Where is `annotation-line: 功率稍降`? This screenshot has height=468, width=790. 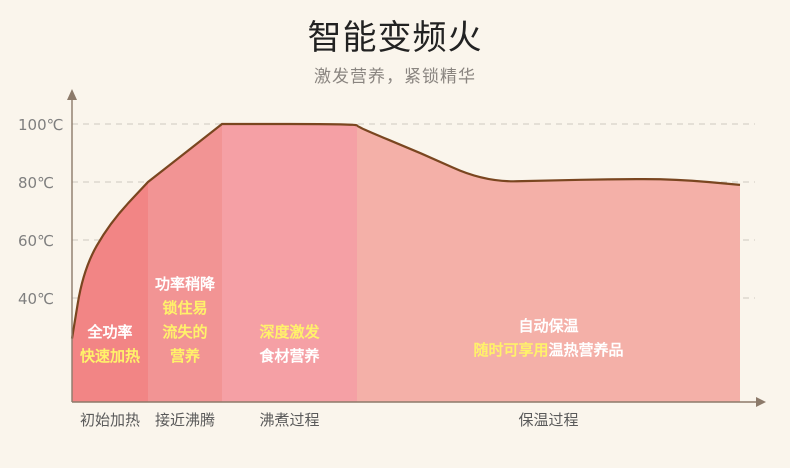 annotation-line: 功率稍降 is located at coordinates (184, 284).